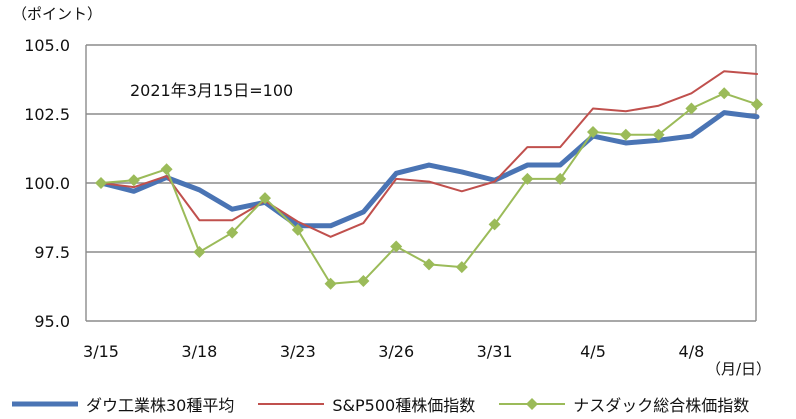  What do you see at coordinates (212, 90) in the screenshot?
I see `chart-annotation: 2021年3月15日=100` at bounding box center [212, 90].